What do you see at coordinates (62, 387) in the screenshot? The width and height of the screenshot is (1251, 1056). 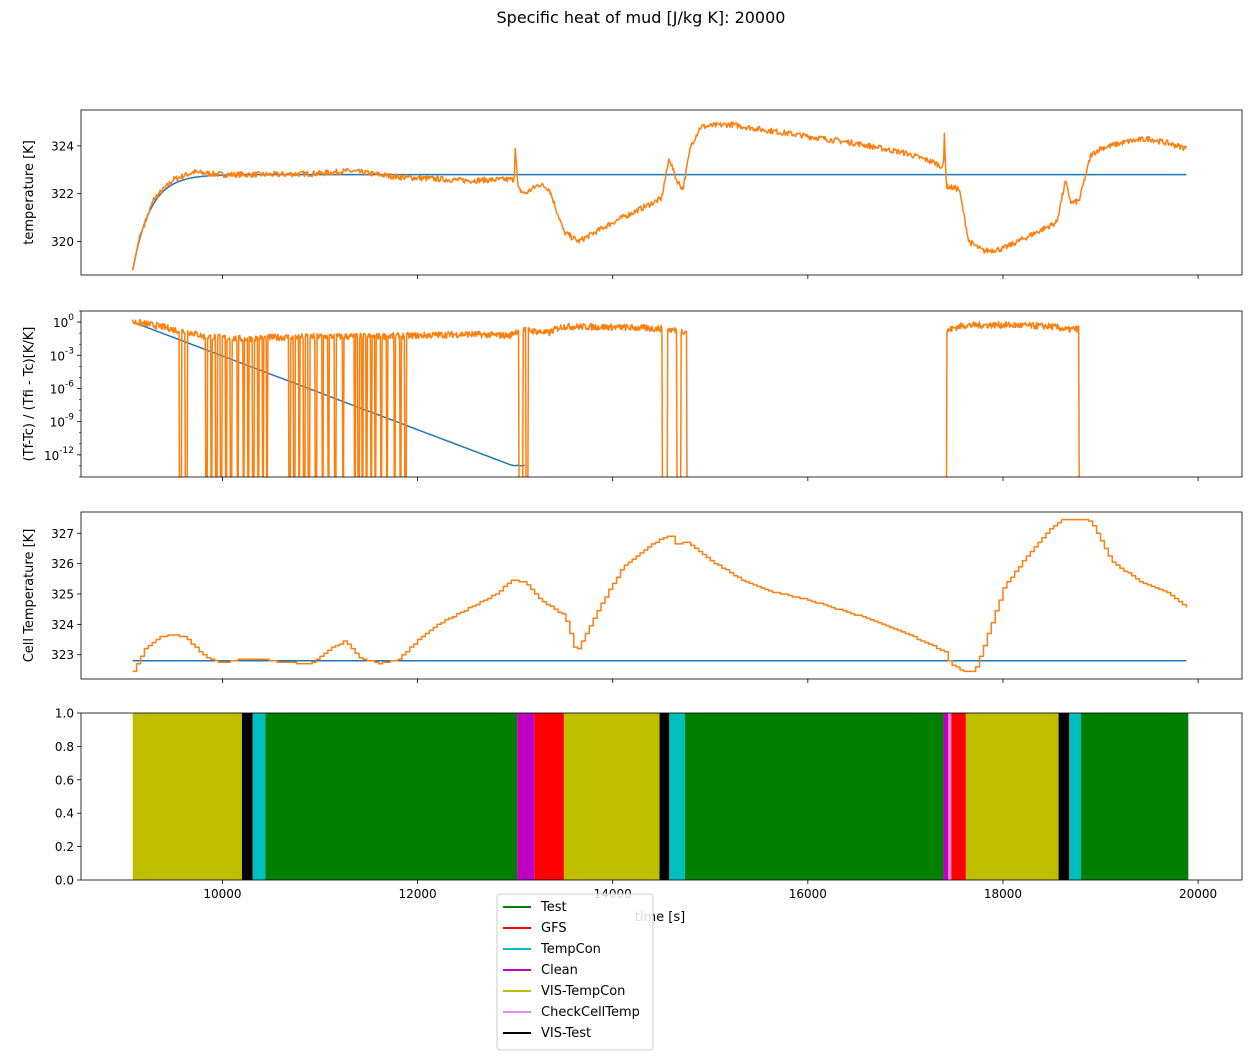 I see `y-tick-label: 10⁻⁶` at bounding box center [62, 387].